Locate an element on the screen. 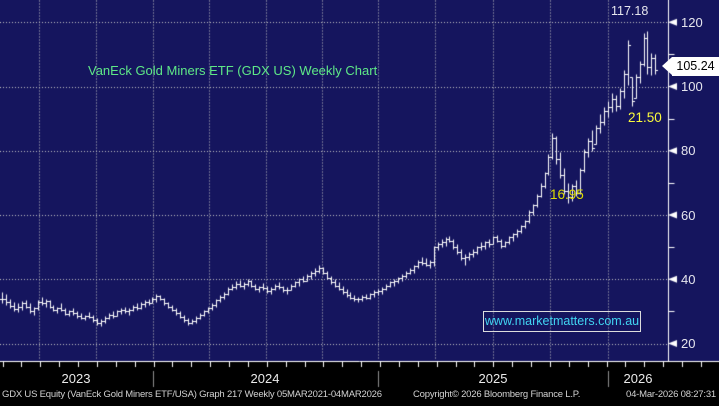 The image size is (719, 406). y-axis-tick-label: 60 is located at coordinates (688, 215).